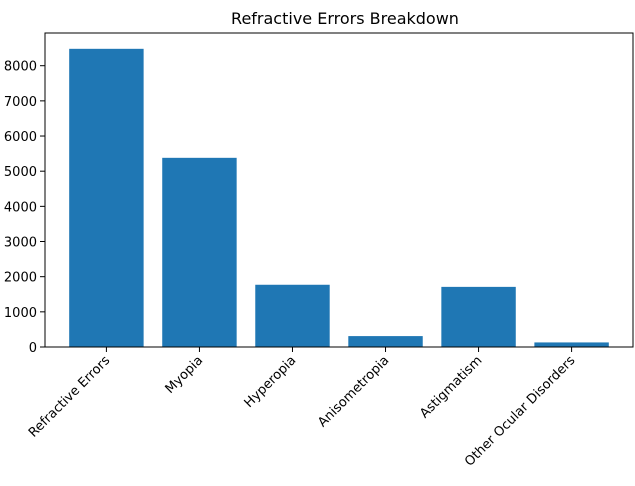 This screenshot has width=635, height=486. Describe the element at coordinates (20, 313) in the screenshot. I see `y-tick-label: 1000` at that location.